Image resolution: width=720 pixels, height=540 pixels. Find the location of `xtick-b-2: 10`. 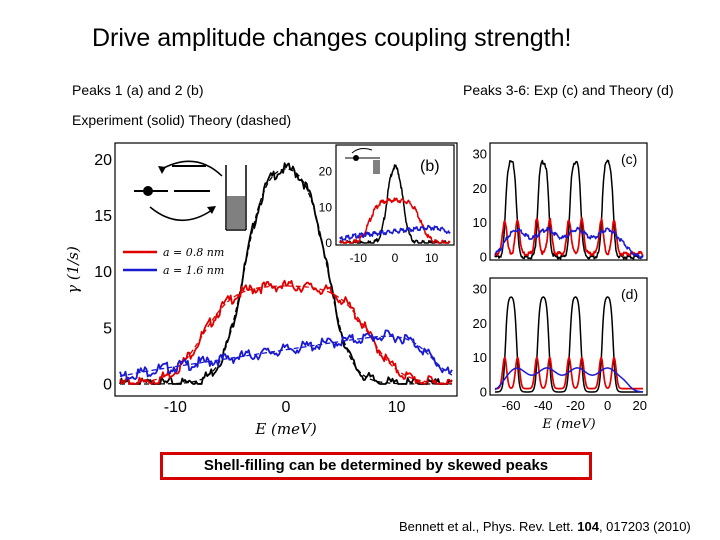

xtick-b-2: 10 is located at coordinates (432, 258).